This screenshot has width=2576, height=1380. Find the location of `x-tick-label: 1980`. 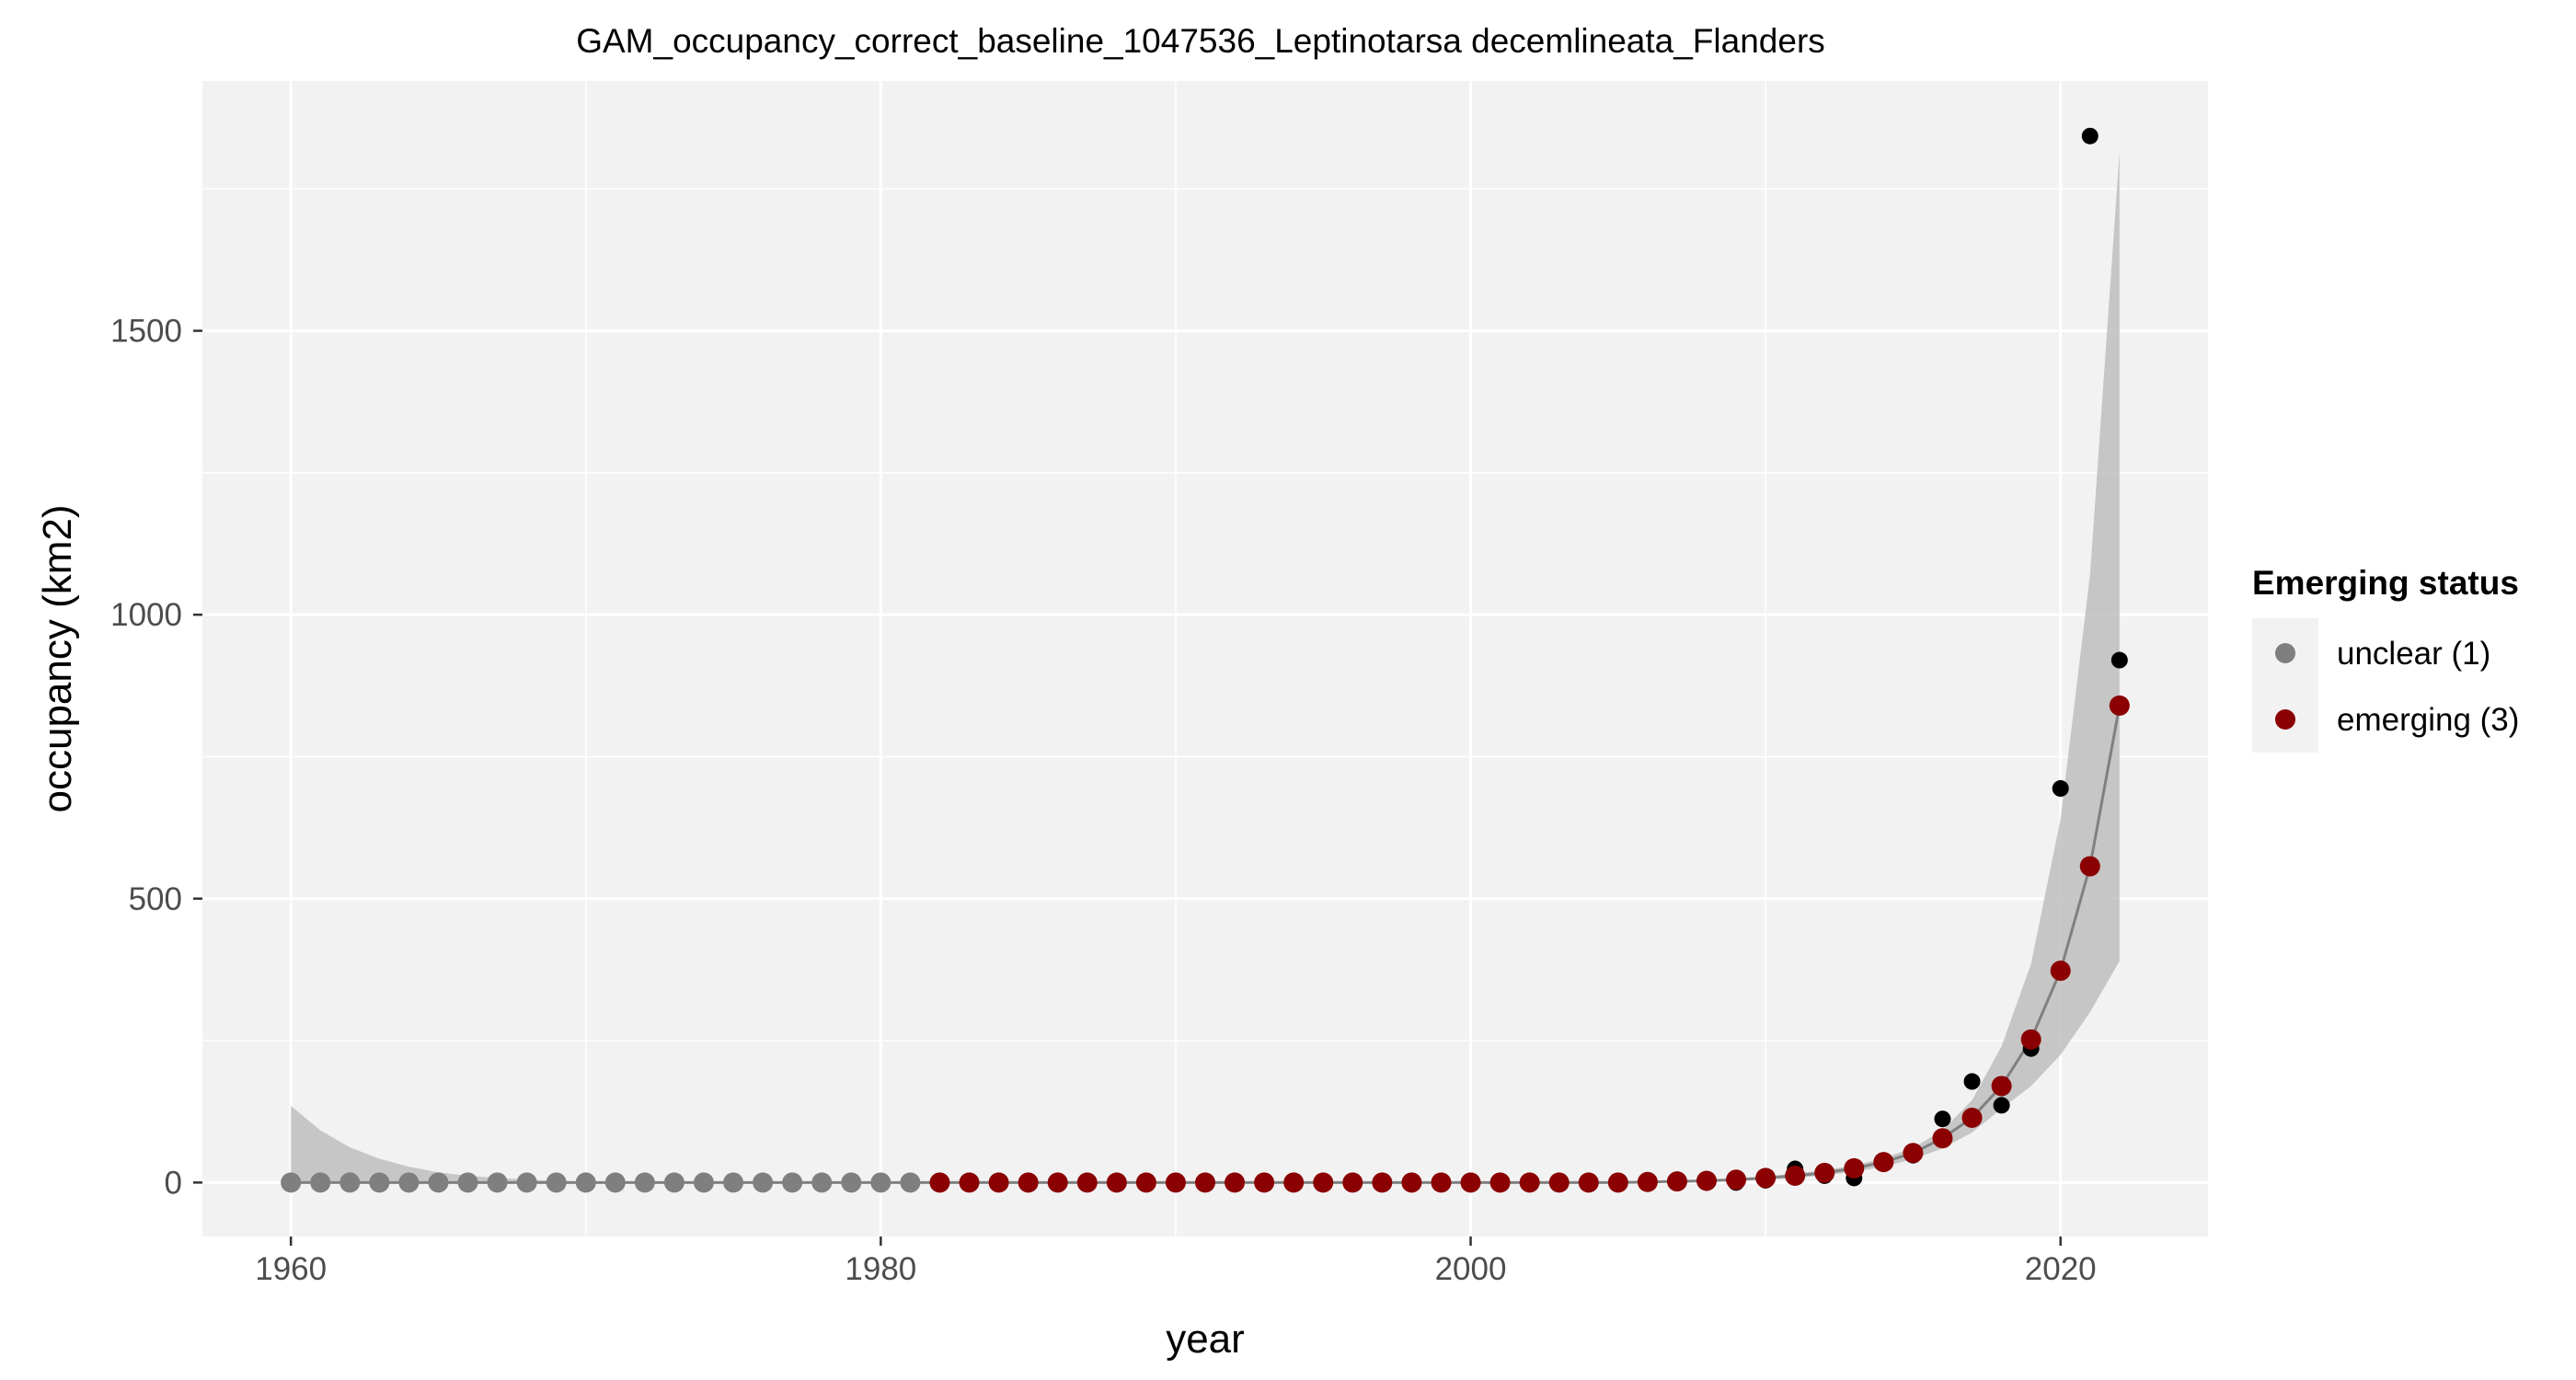

x-tick-label: 1980 is located at coordinates (880, 1269).